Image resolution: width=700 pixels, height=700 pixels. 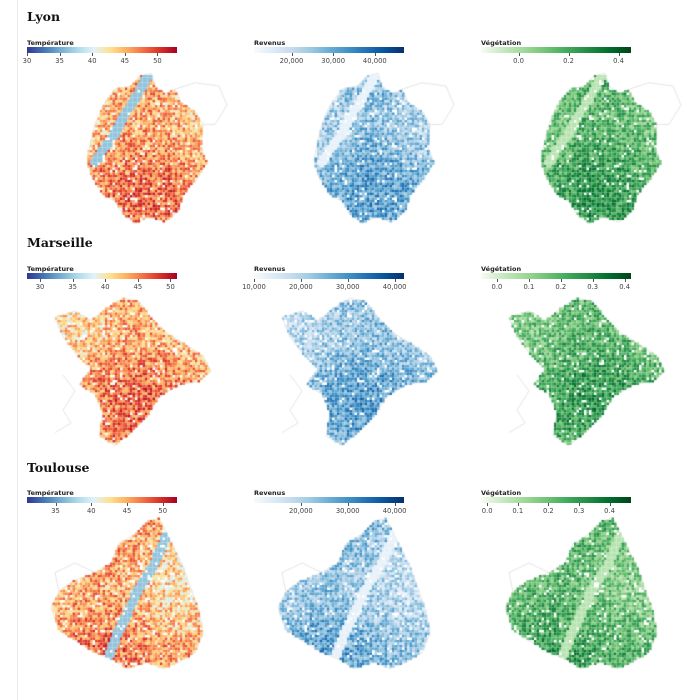 What do you see at coordinates (329, 55) in the screenshot?
I see `legend-lyon-revenue: Revenus 20,000 30,000 40,000` at bounding box center [329, 55].